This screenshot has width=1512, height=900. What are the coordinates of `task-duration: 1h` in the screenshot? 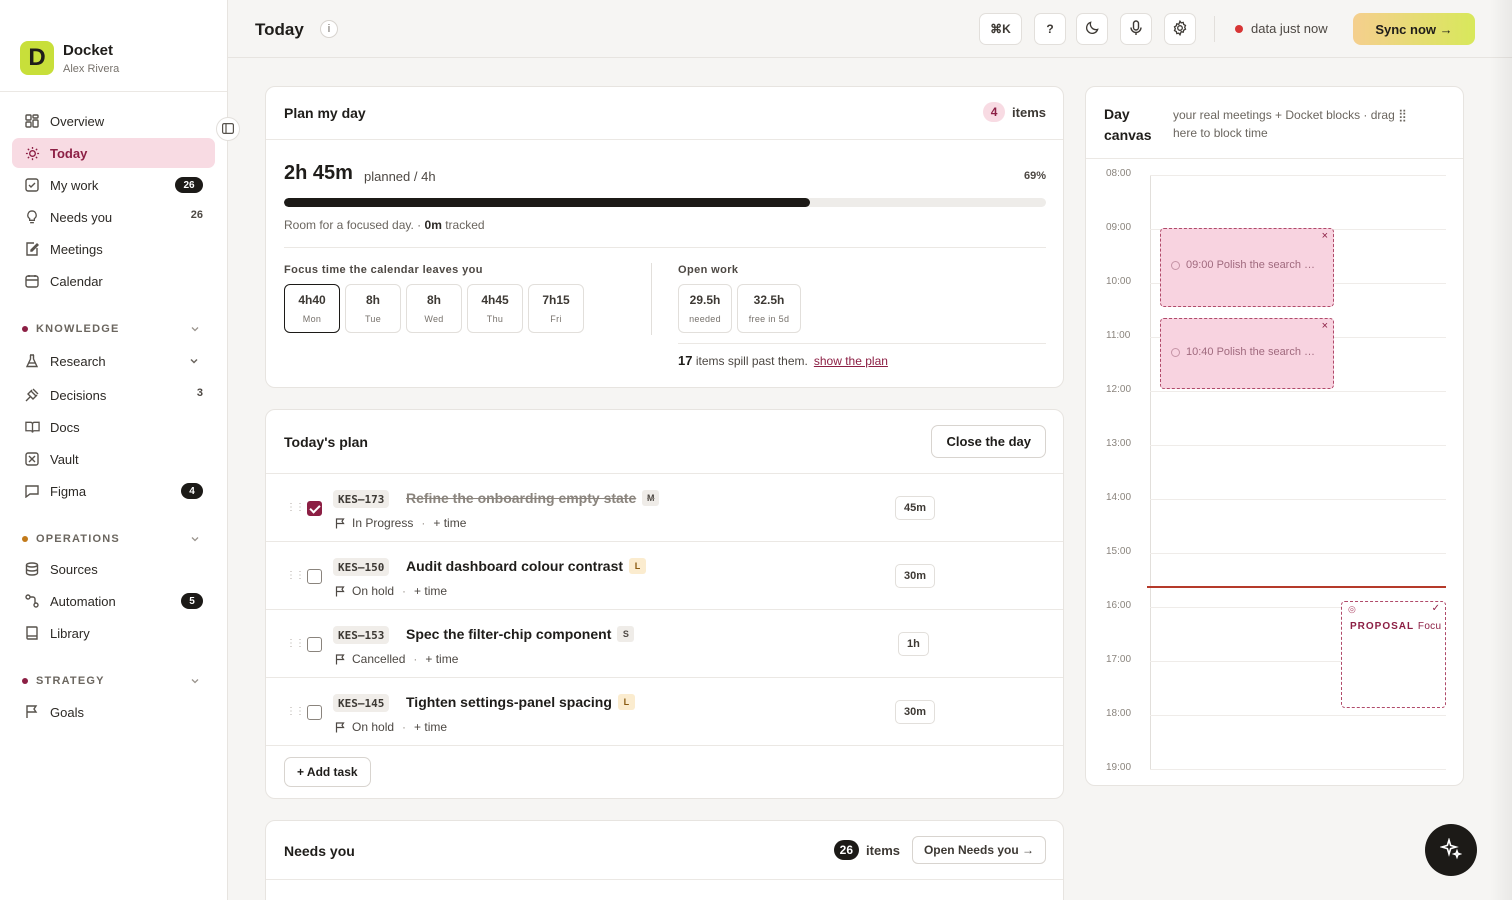 It's located at (913, 644).